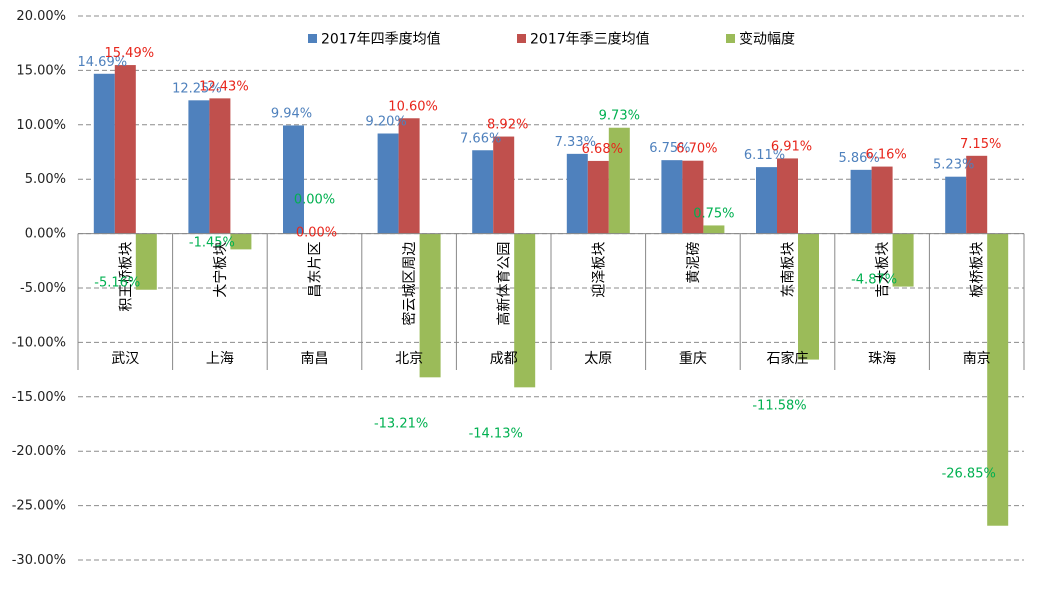 The image size is (1041, 606). I want to click on y-tick-label: -10.00%, so click(39, 342).